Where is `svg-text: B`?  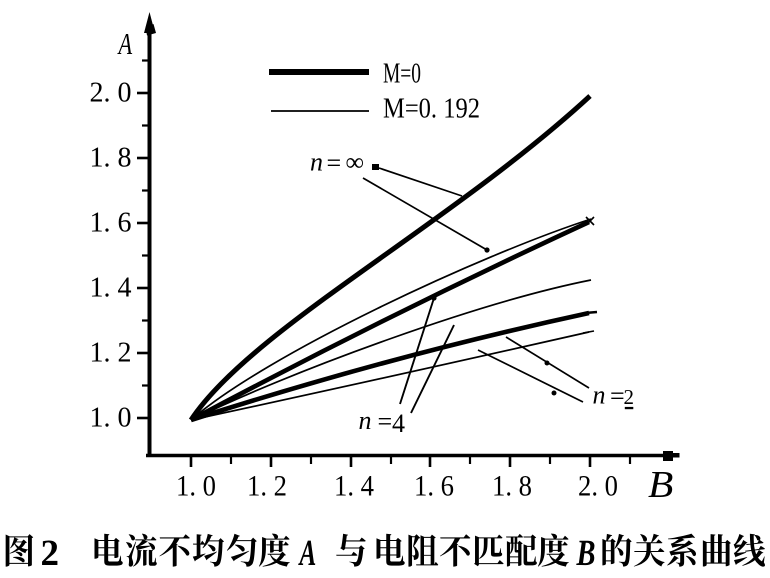 svg-text: B is located at coordinates (660, 485).